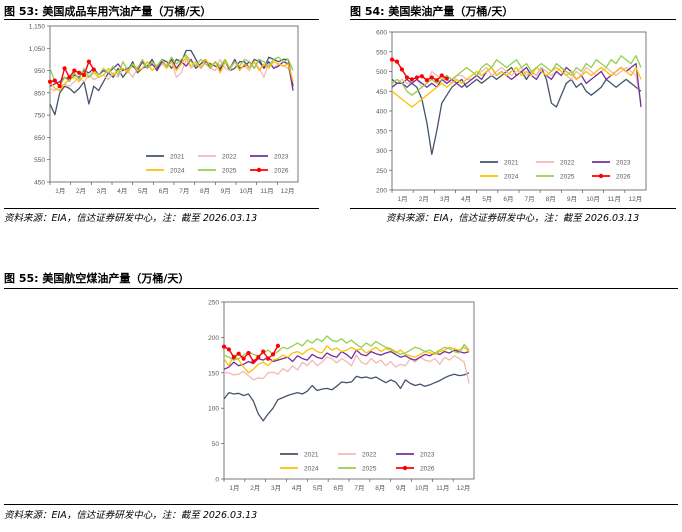  Describe the element at coordinates (39, 71) in the screenshot. I see `y-tick-label: 950` at that location.